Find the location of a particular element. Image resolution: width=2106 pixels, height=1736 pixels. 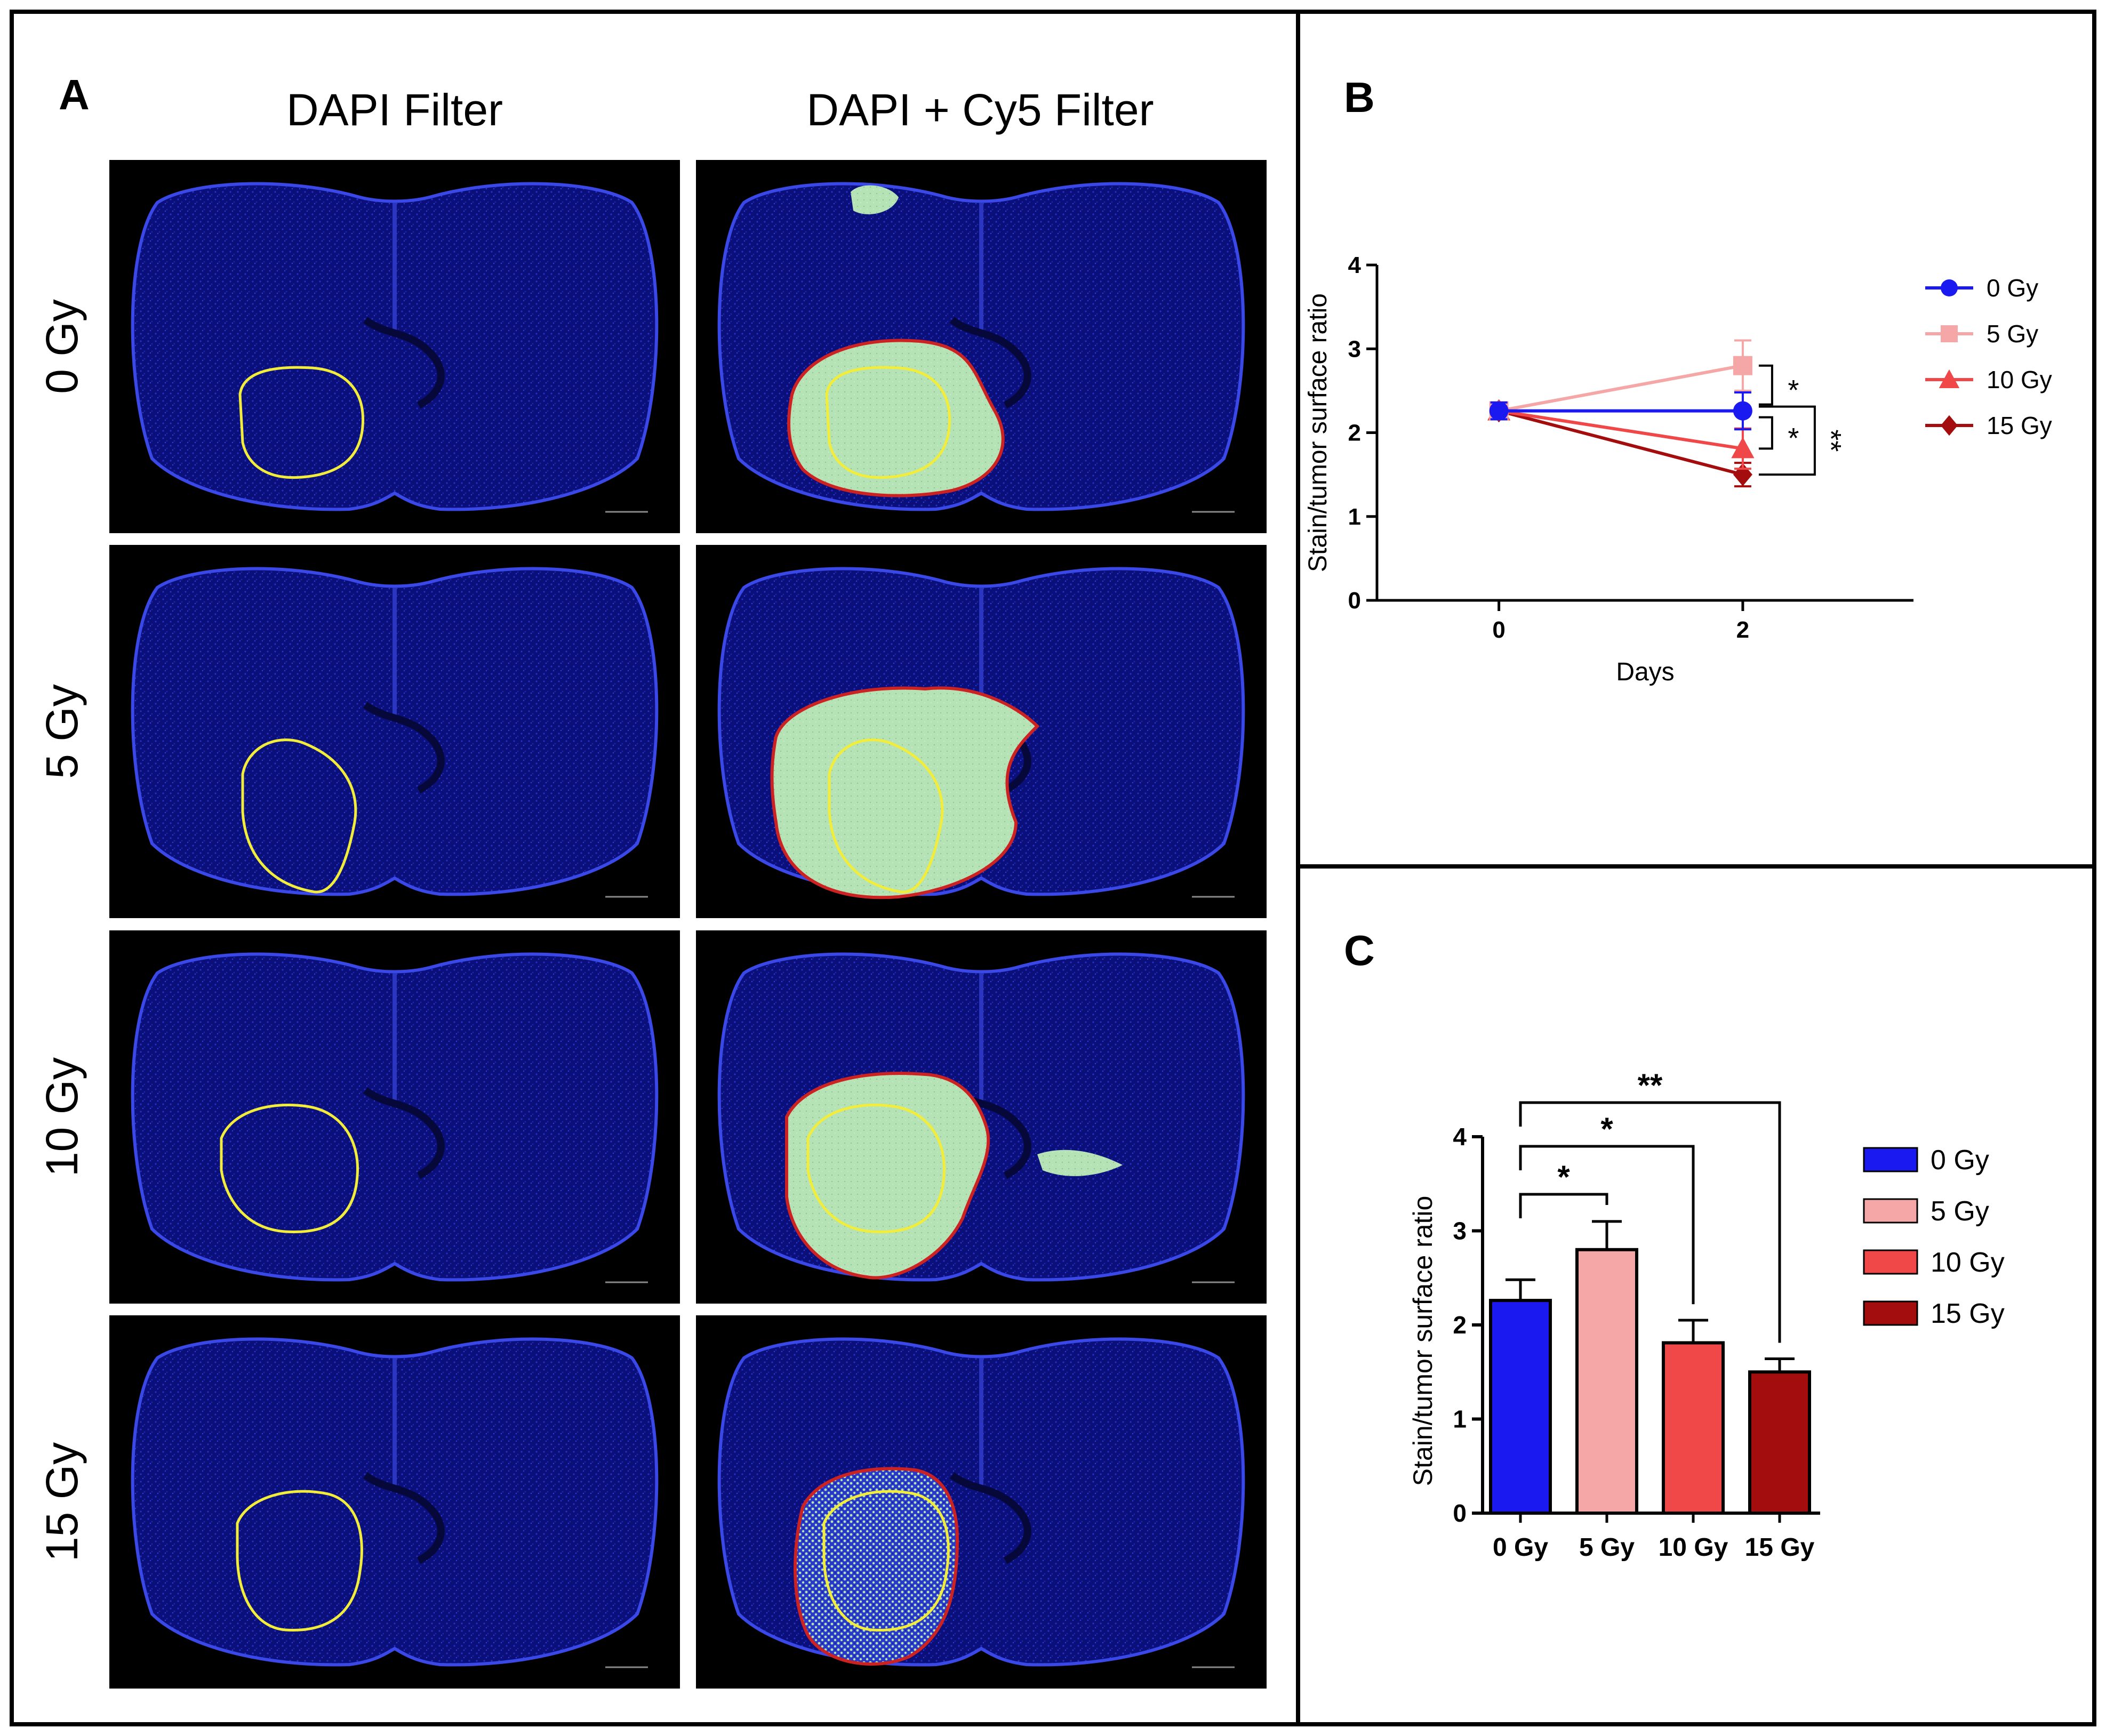

micrograph-r2-c1 is located at coordinates (981, 1117).